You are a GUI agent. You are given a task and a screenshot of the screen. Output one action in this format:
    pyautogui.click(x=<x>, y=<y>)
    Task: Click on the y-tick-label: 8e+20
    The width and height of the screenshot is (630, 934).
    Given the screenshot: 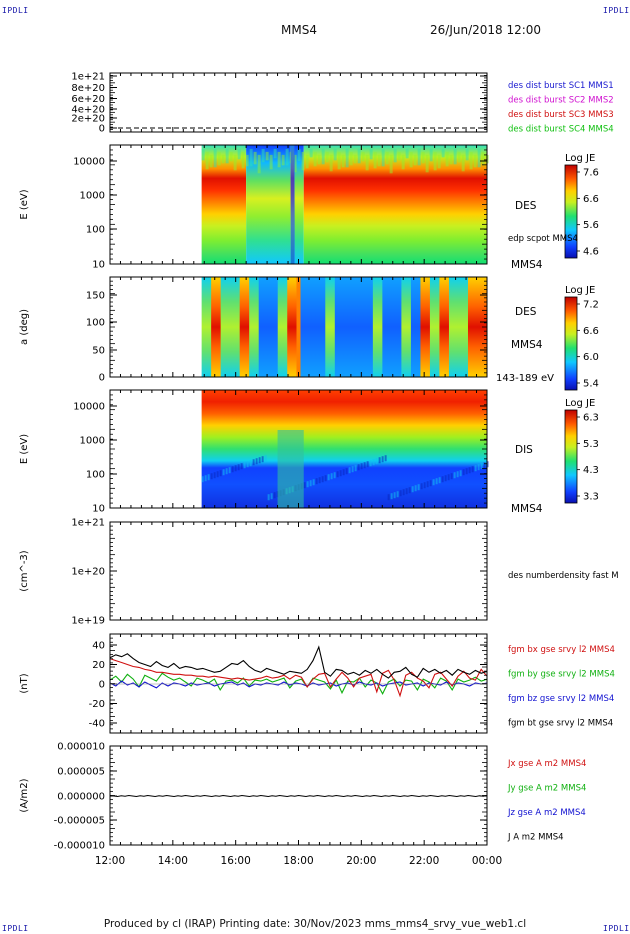 What is the action you would take?
    pyautogui.click(x=88, y=88)
    